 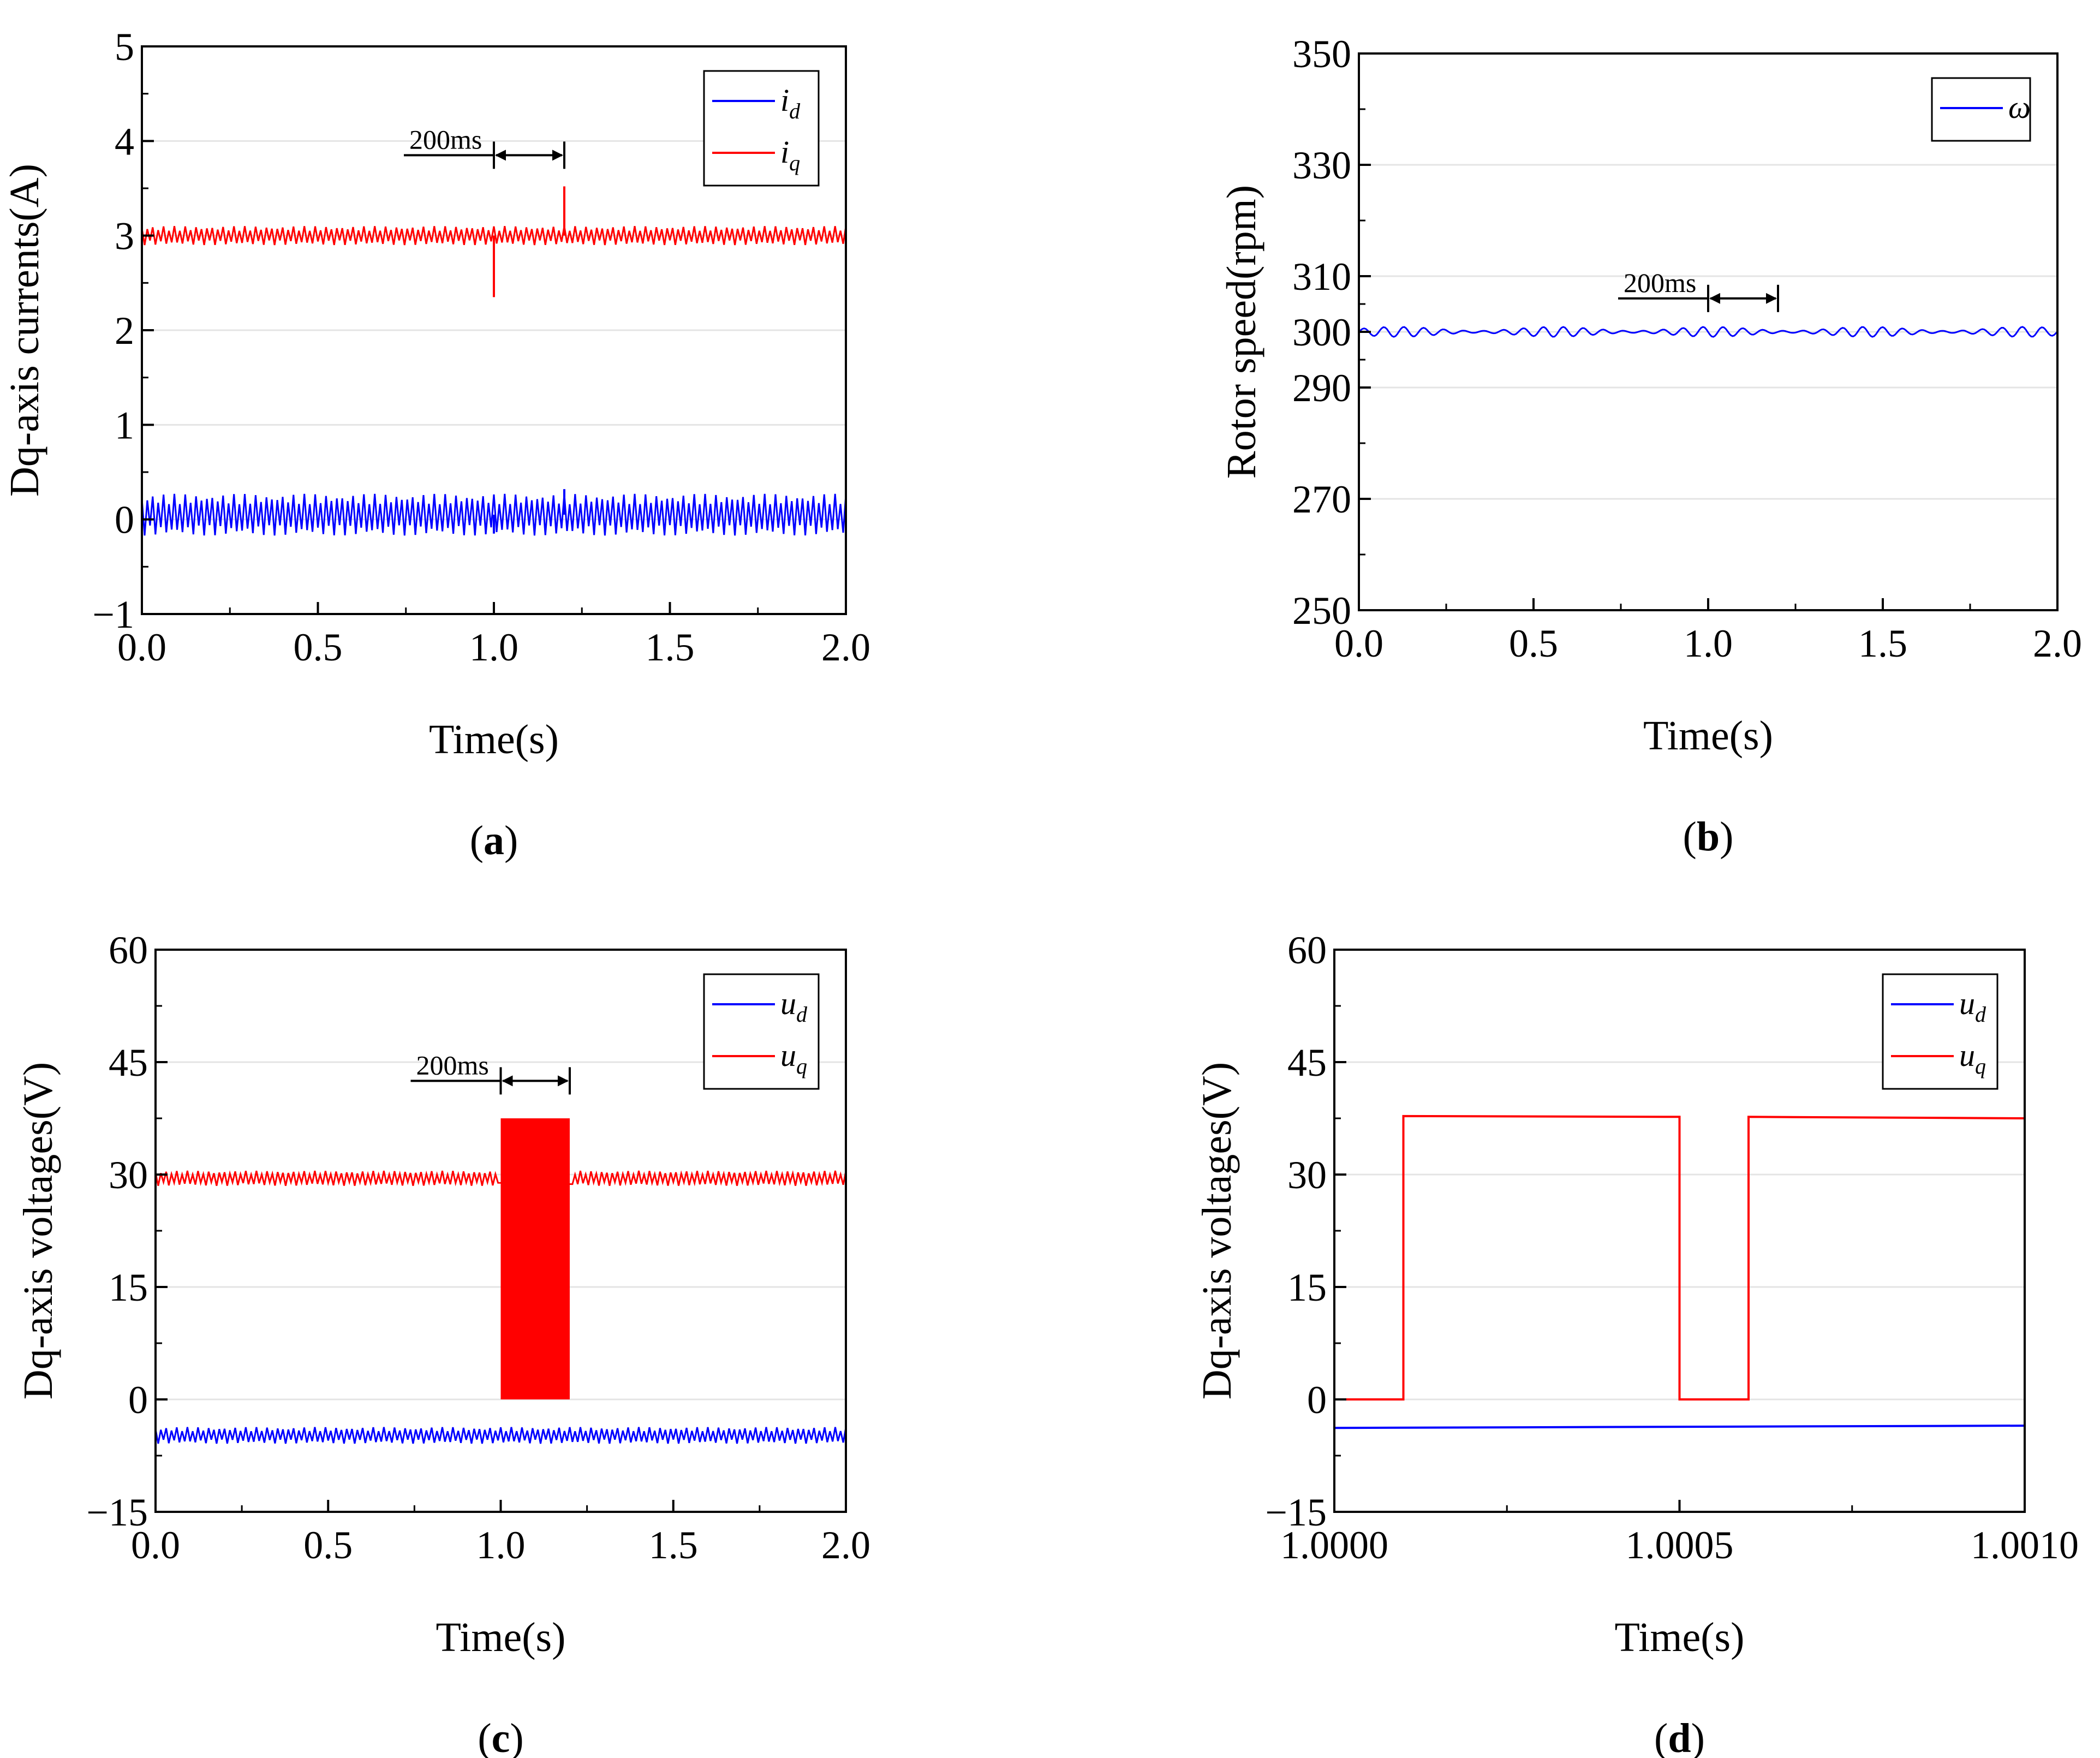 I want to click on y-tick-label: −1, so click(x=113, y=614).